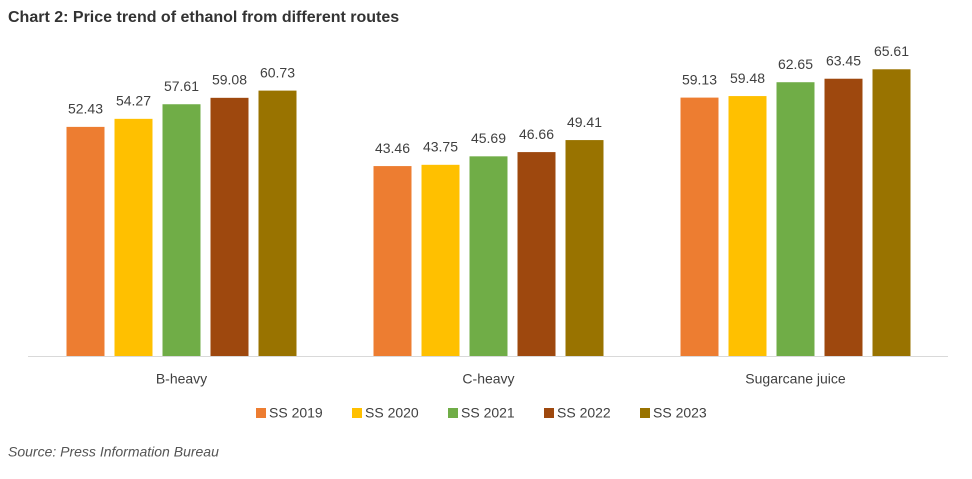  I want to click on x-tick-label: B-heavy, so click(181, 379).